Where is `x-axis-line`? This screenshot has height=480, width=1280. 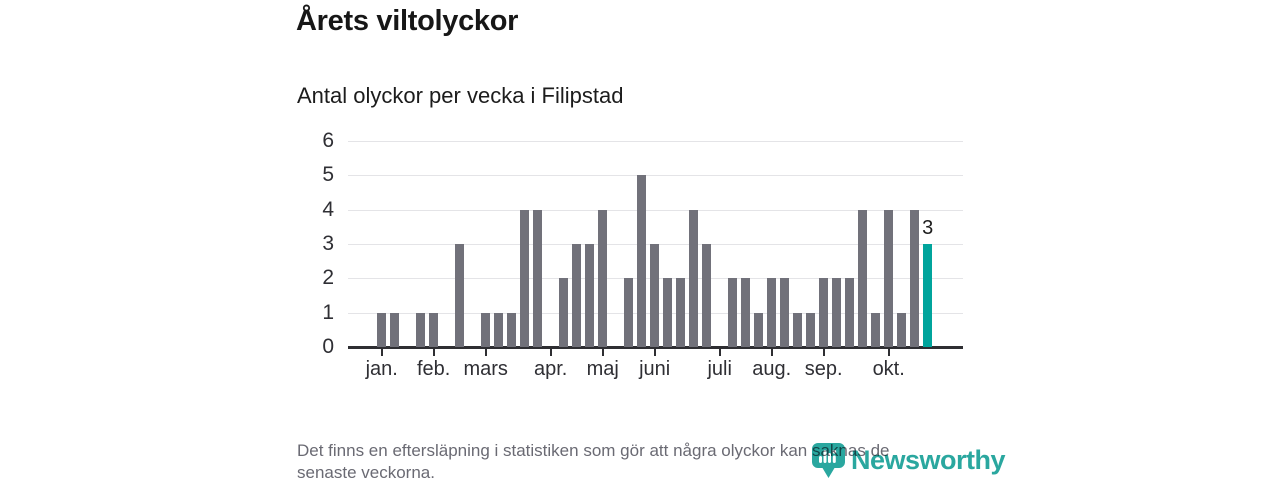
x-axis-line is located at coordinates (655, 347).